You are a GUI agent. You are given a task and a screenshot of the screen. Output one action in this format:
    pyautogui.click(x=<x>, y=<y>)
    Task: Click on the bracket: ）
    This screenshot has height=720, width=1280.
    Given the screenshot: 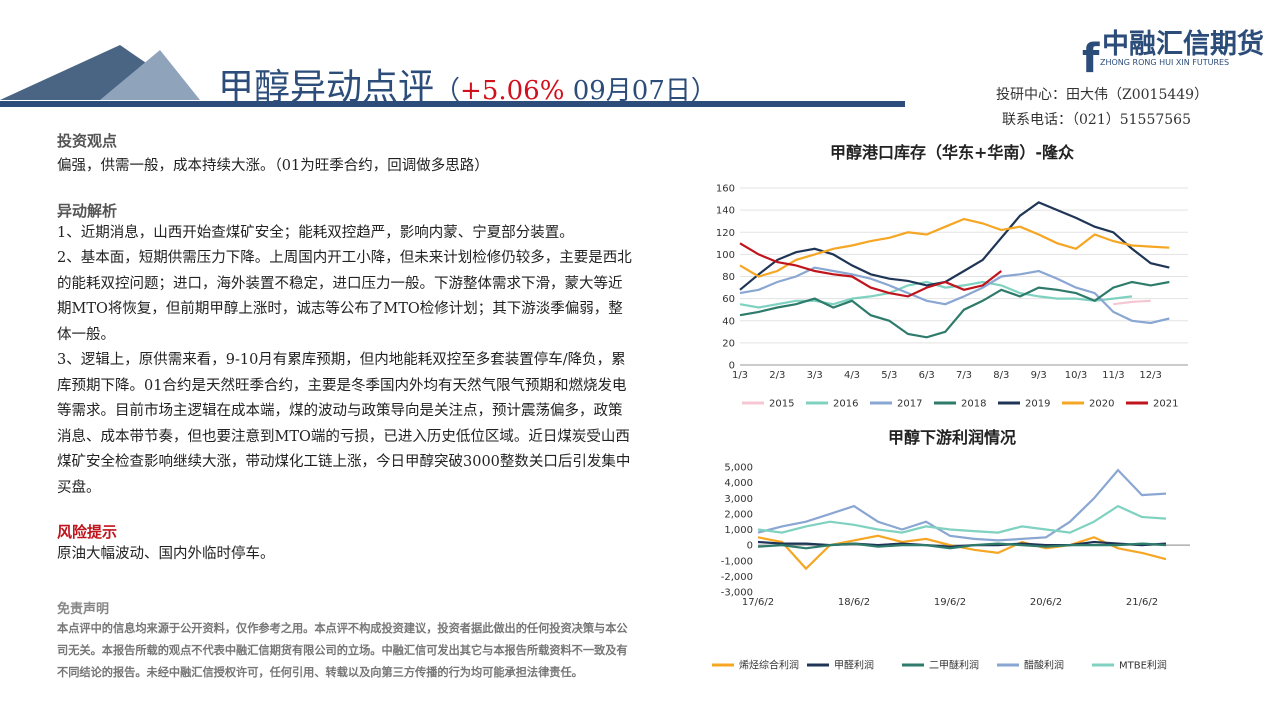 What is the action you would take?
    pyautogui.click(x=703, y=91)
    